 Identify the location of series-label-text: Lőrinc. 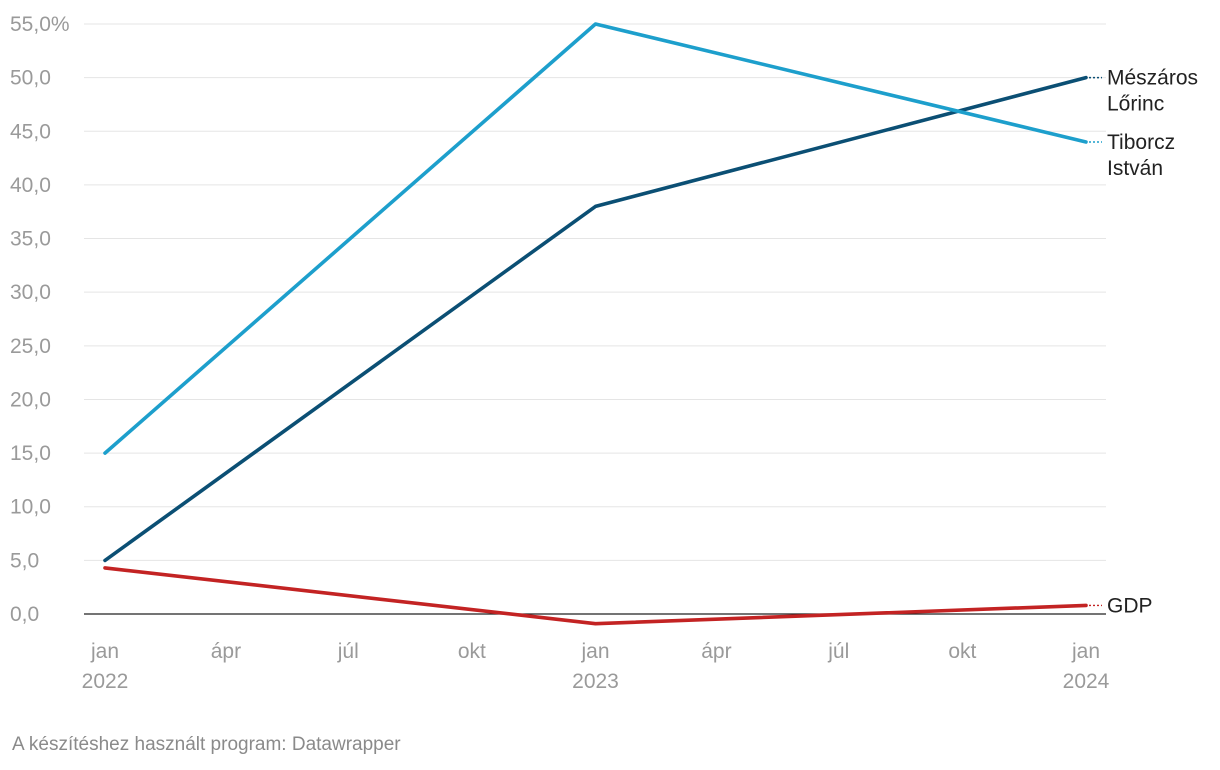
(1135, 104).